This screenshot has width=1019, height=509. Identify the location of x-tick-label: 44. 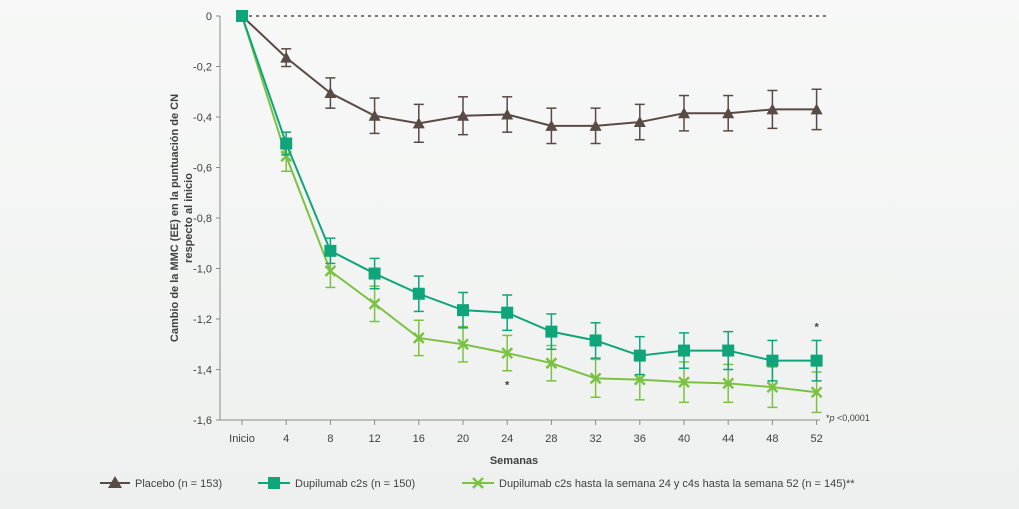
(728, 439).